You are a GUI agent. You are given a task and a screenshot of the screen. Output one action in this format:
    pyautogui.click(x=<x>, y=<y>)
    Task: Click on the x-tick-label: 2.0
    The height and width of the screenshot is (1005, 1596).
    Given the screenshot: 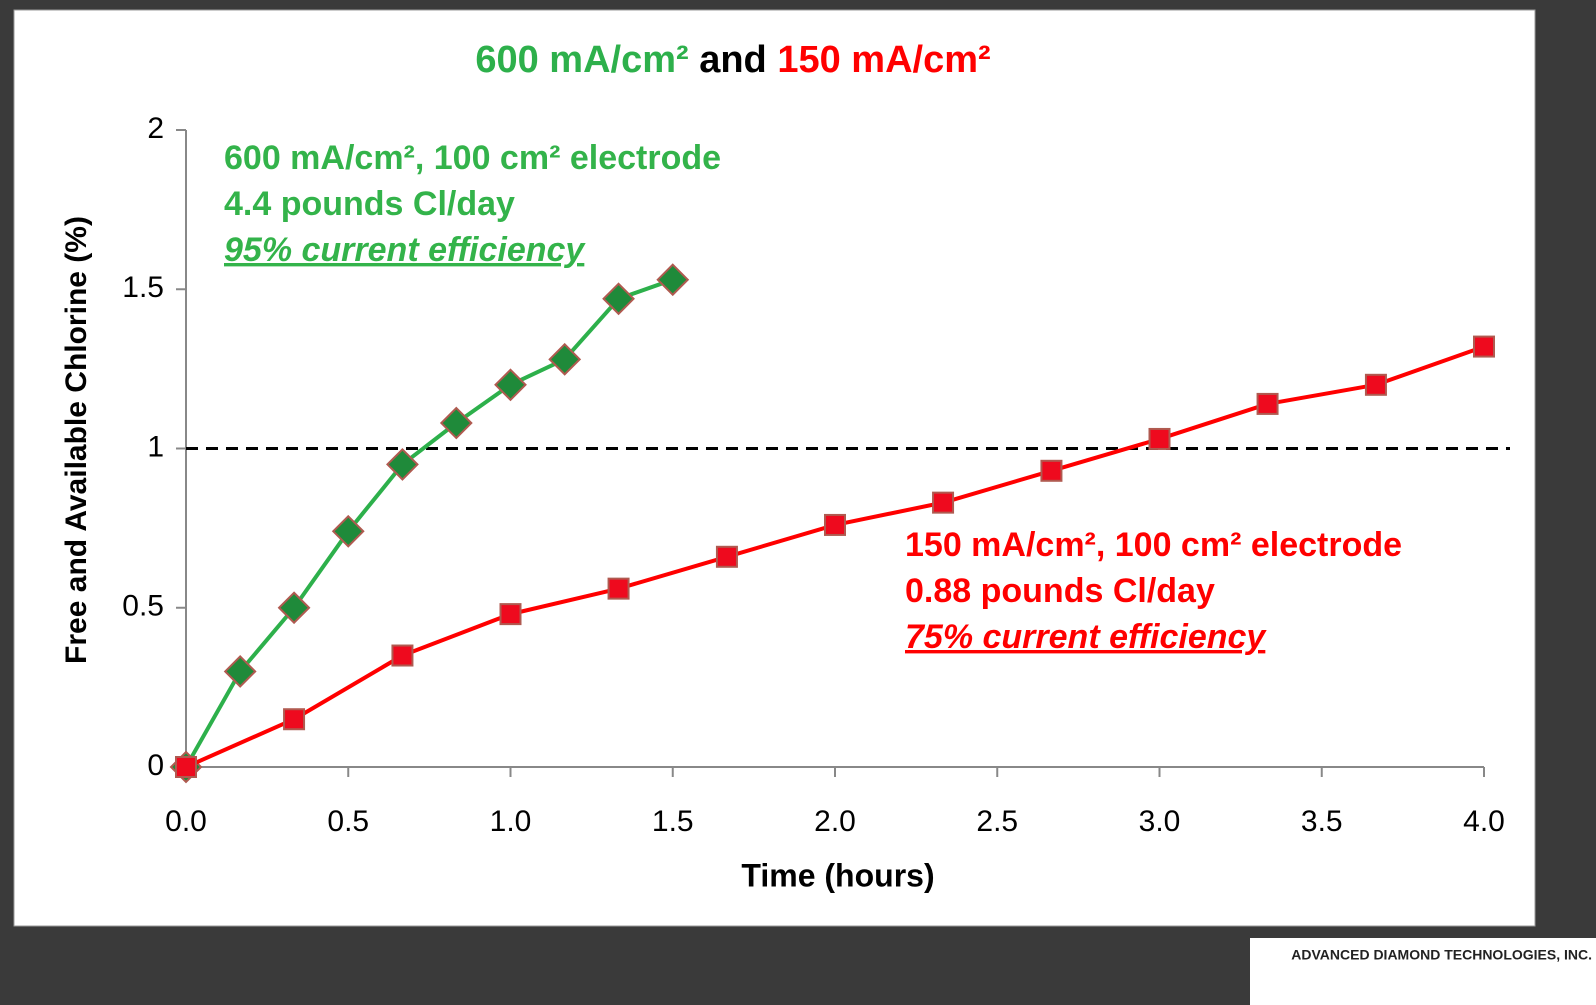 What is the action you would take?
    pyautogui.click(x=835, y=821)
    